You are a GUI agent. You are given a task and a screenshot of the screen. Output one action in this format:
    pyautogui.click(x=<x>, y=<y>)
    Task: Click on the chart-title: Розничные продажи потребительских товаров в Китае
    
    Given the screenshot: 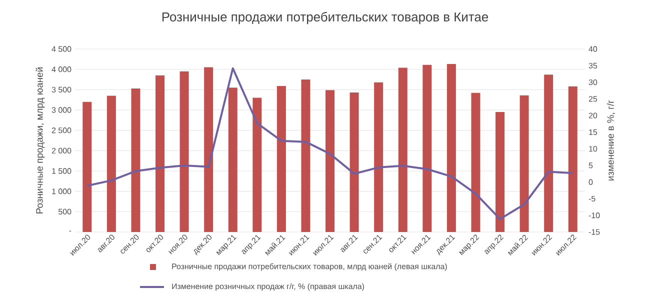 What is the action you would take?
    pyautogui.click(x=325, y=18)
    